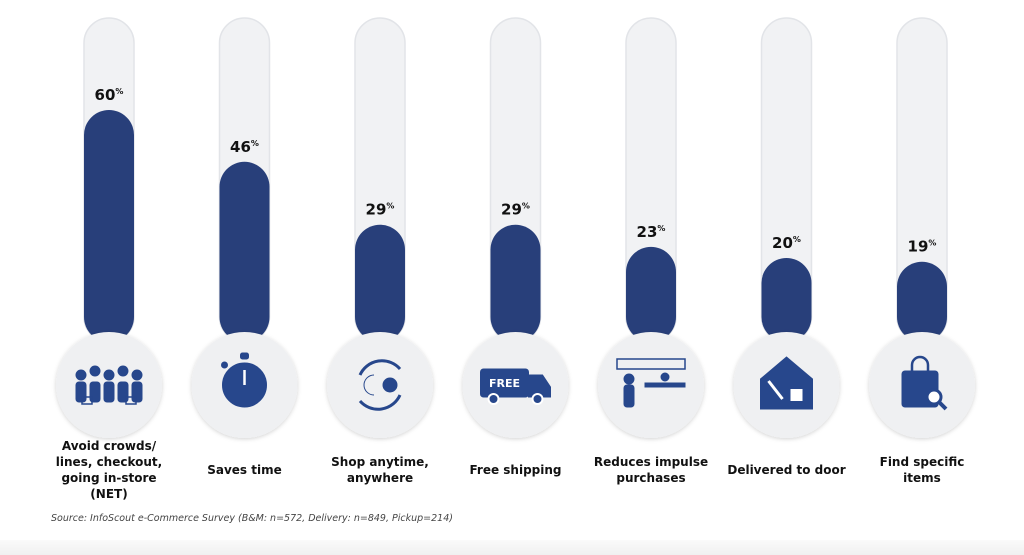  Describe the element at coordinates (629, 396) in the screenshot. I see `customer-body` at that location.